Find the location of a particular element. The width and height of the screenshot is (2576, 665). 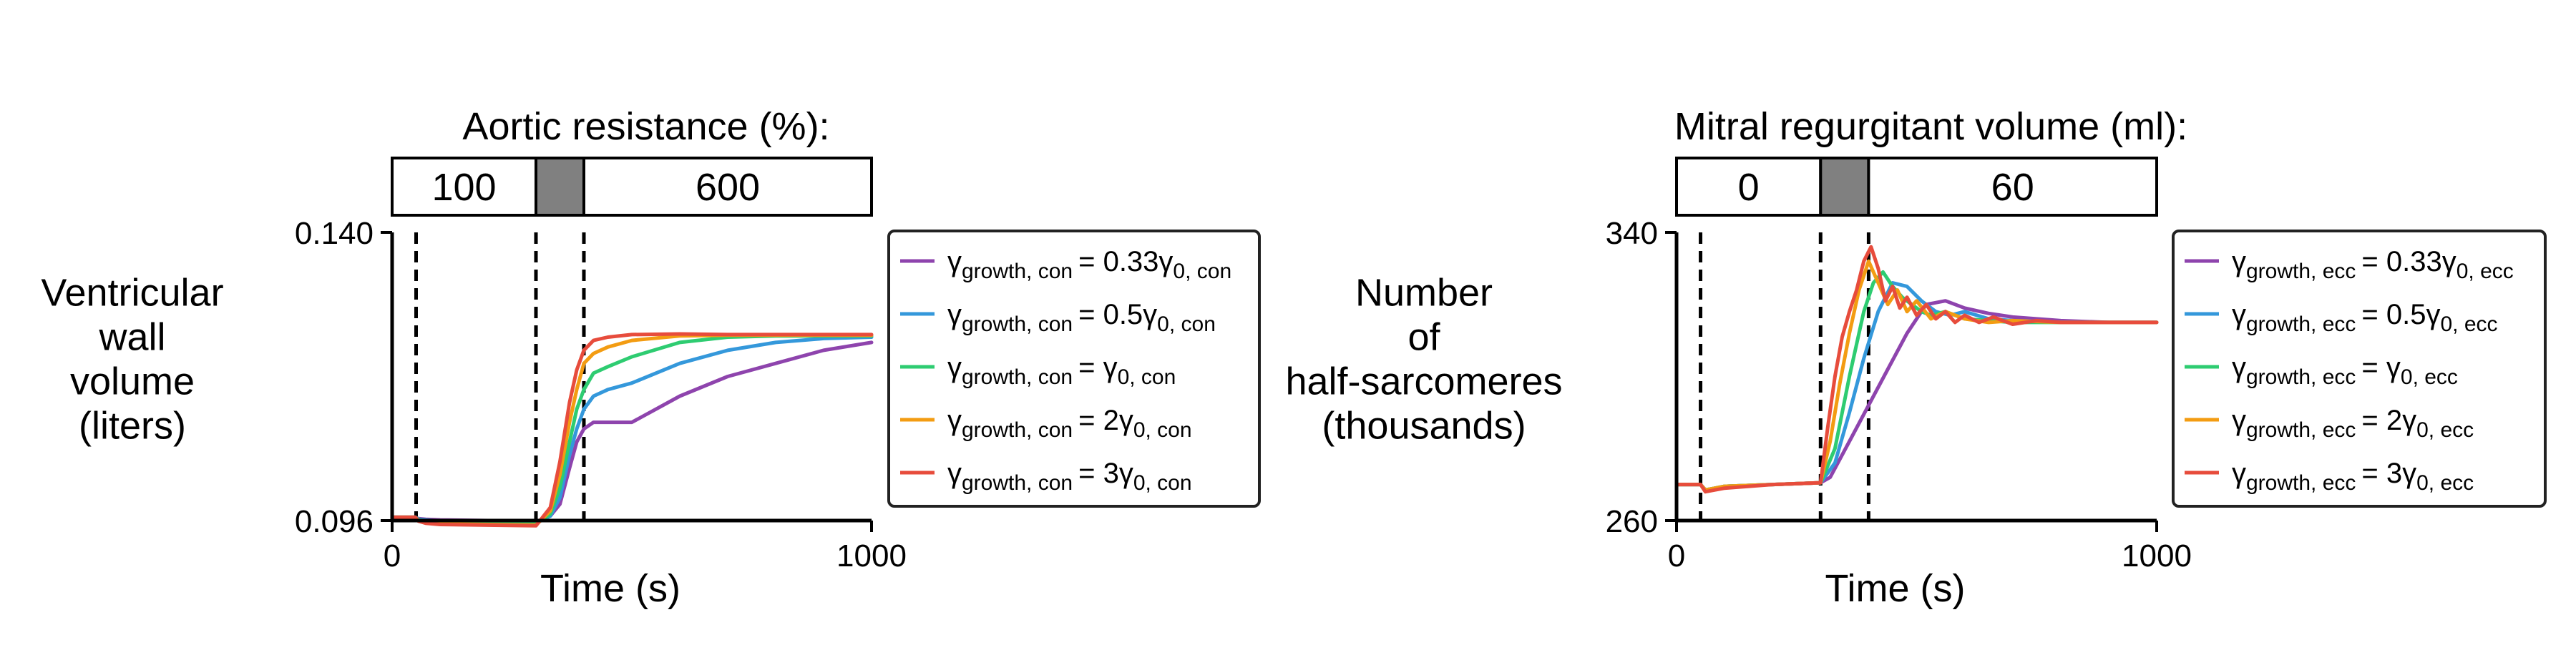

legend-entry-0: γgrowth, ecc = 0.33γ0, ecc is located at coordinates (2373, 264).